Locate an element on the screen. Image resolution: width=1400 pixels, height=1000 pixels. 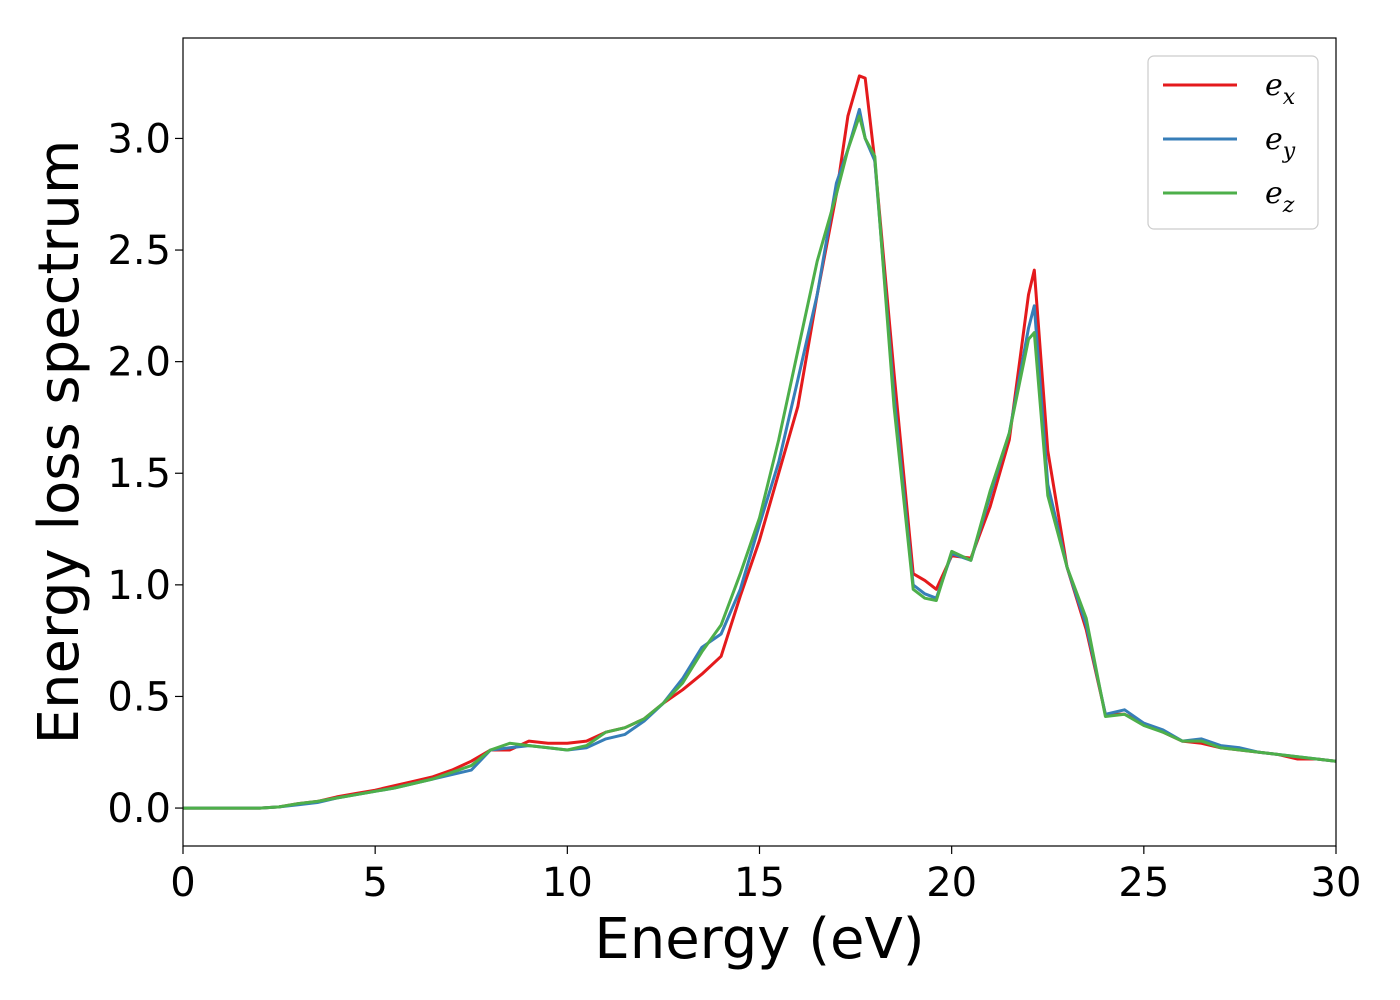
x-tick-label: 20 is located at coordinates (951, 883).